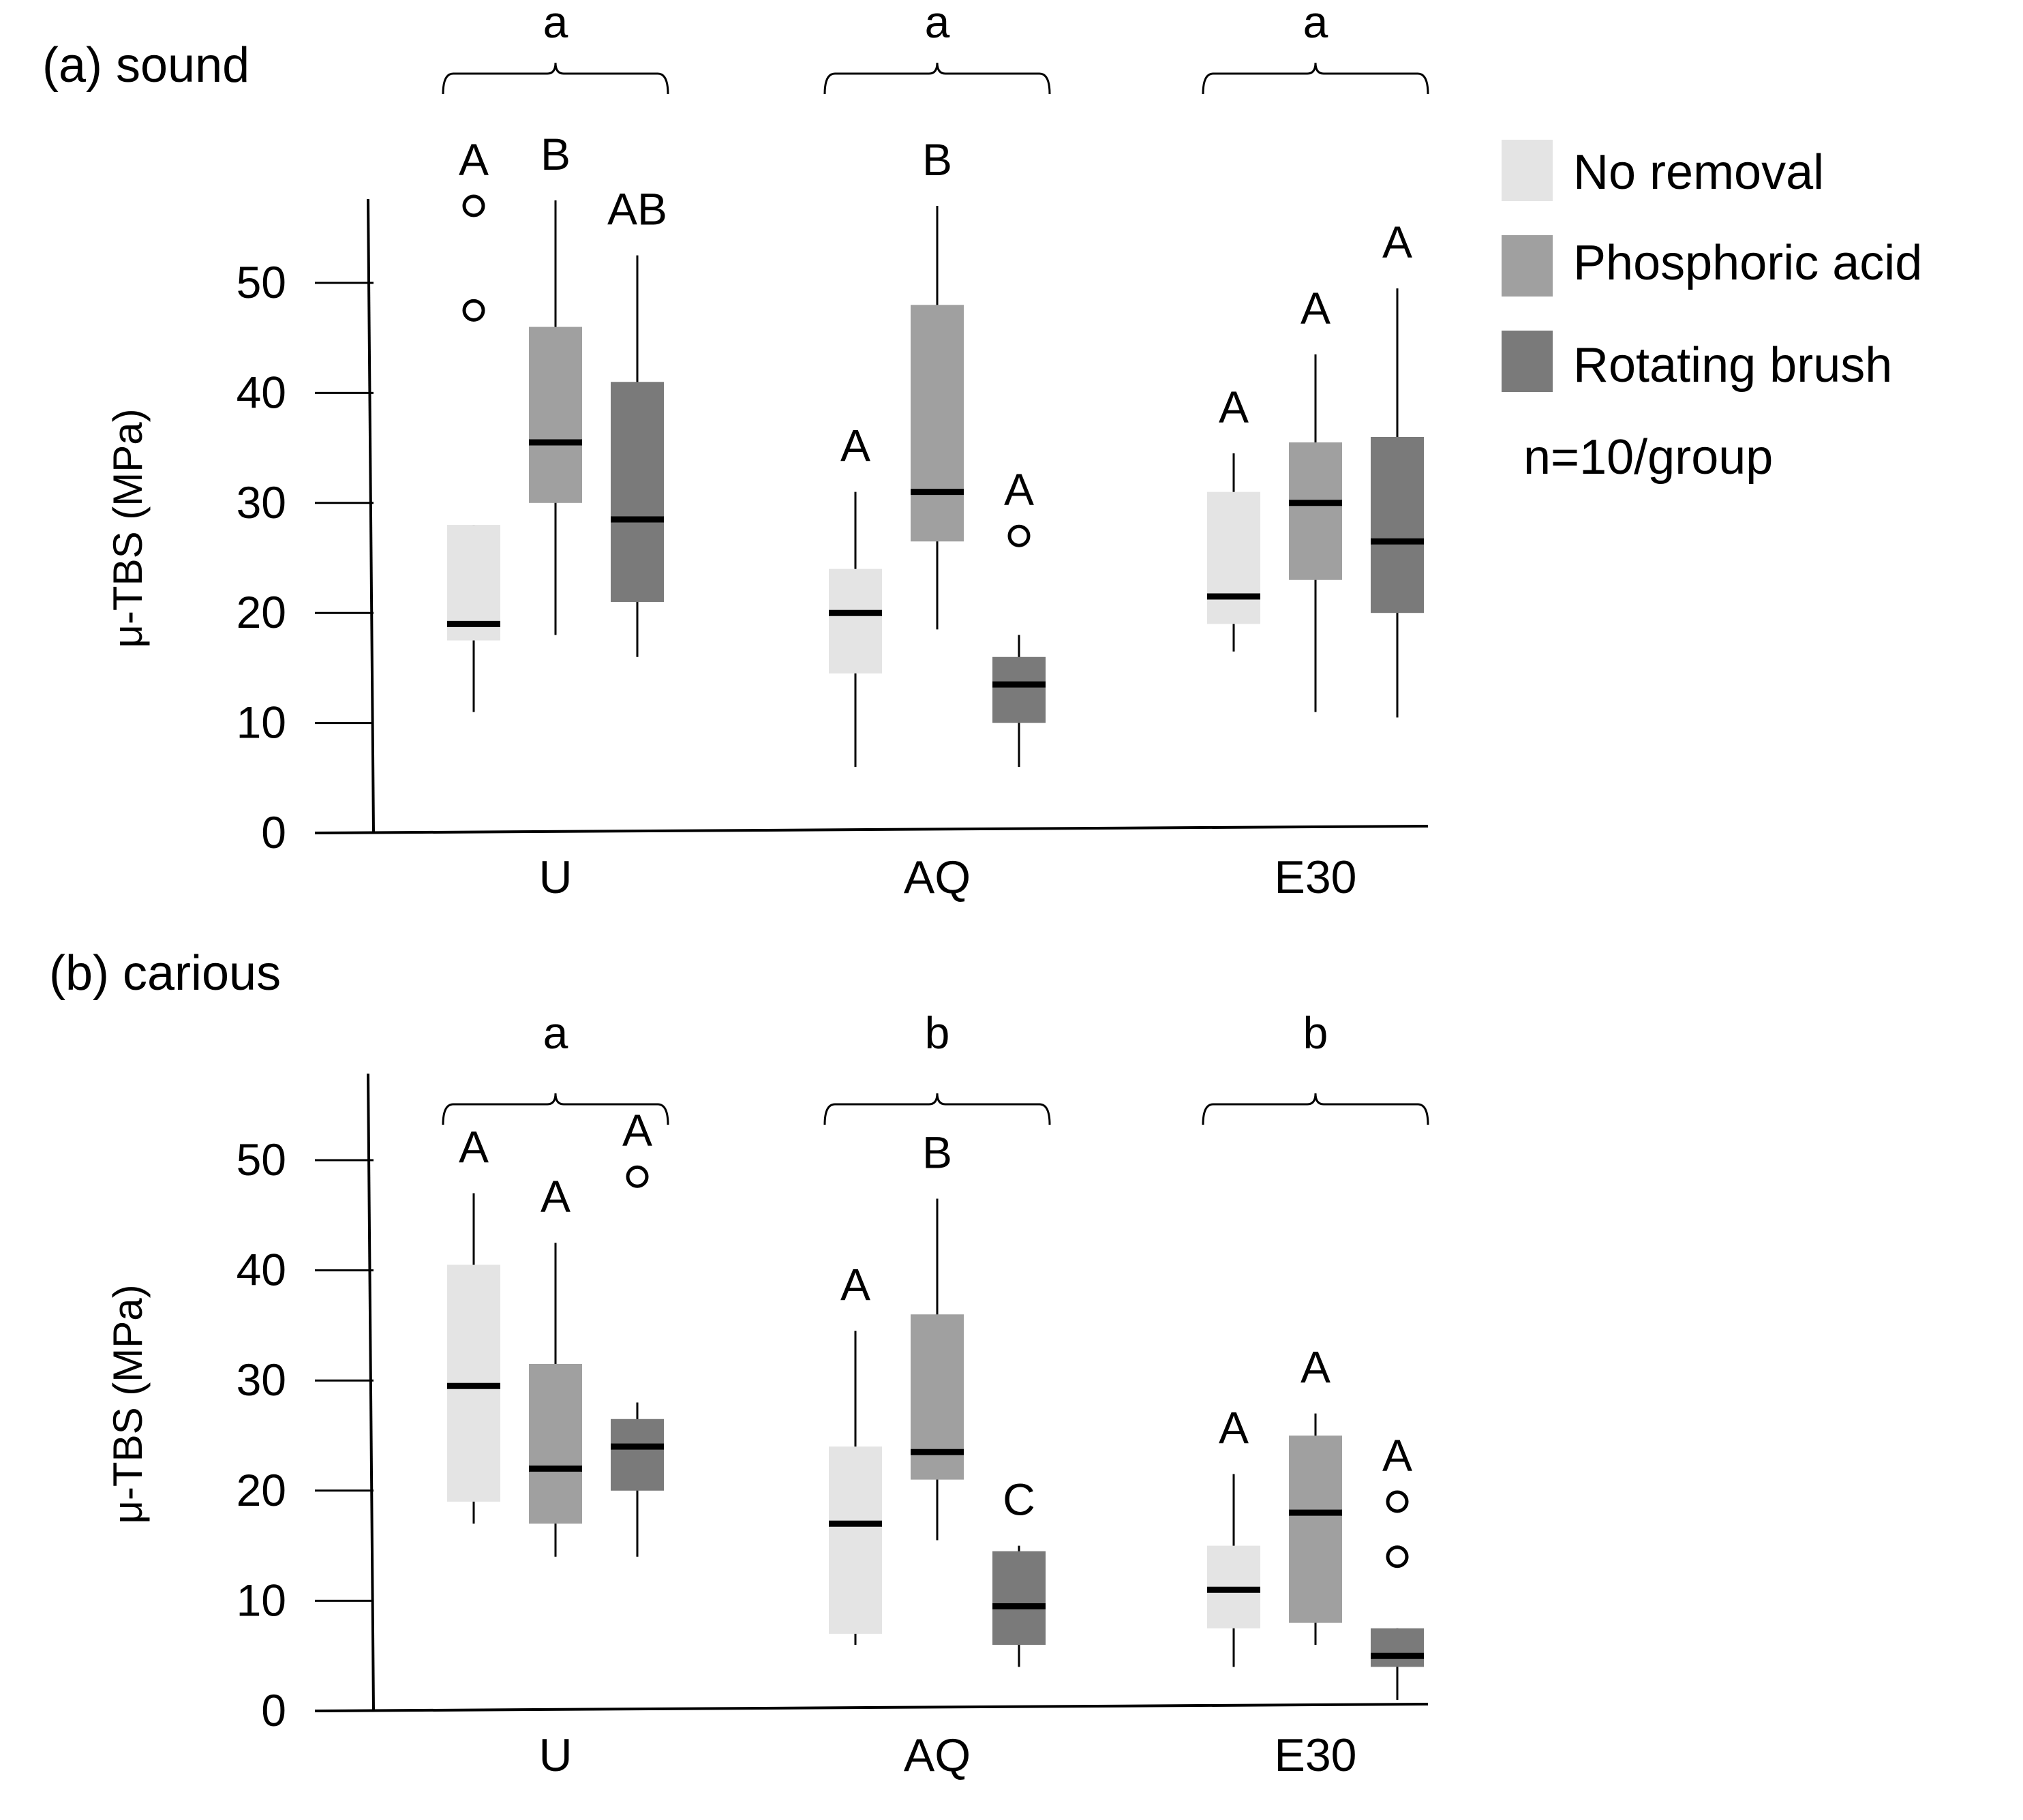  I want to click on box-rotating-brush-aq: C, so click(1019, 1570).